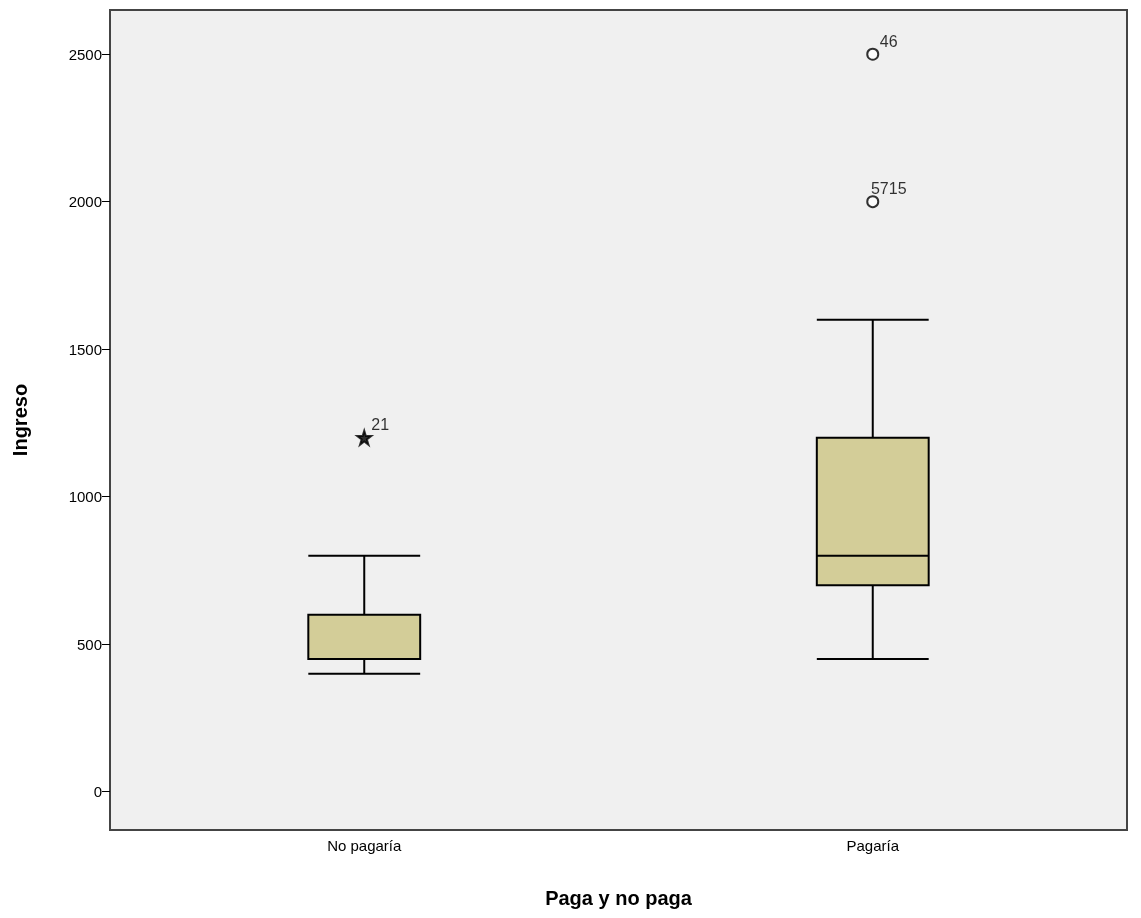 This screenshot has width=1141, height=918. Describe the element at coordinates (873, 845) in the screenshot. I see `x-tick-label: Pagaría` at that location.